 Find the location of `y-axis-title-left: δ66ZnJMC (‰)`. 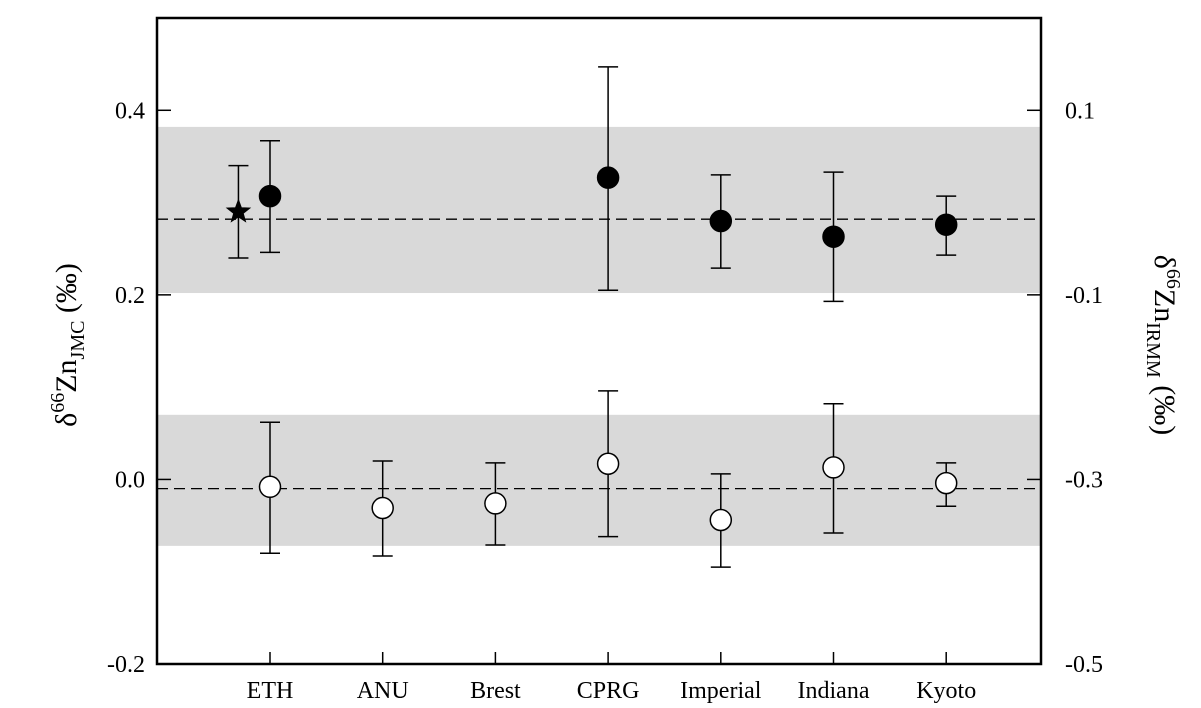

y-axis-title-left: δ66ZnJMC (‰) is located at coordinates (68, 345).